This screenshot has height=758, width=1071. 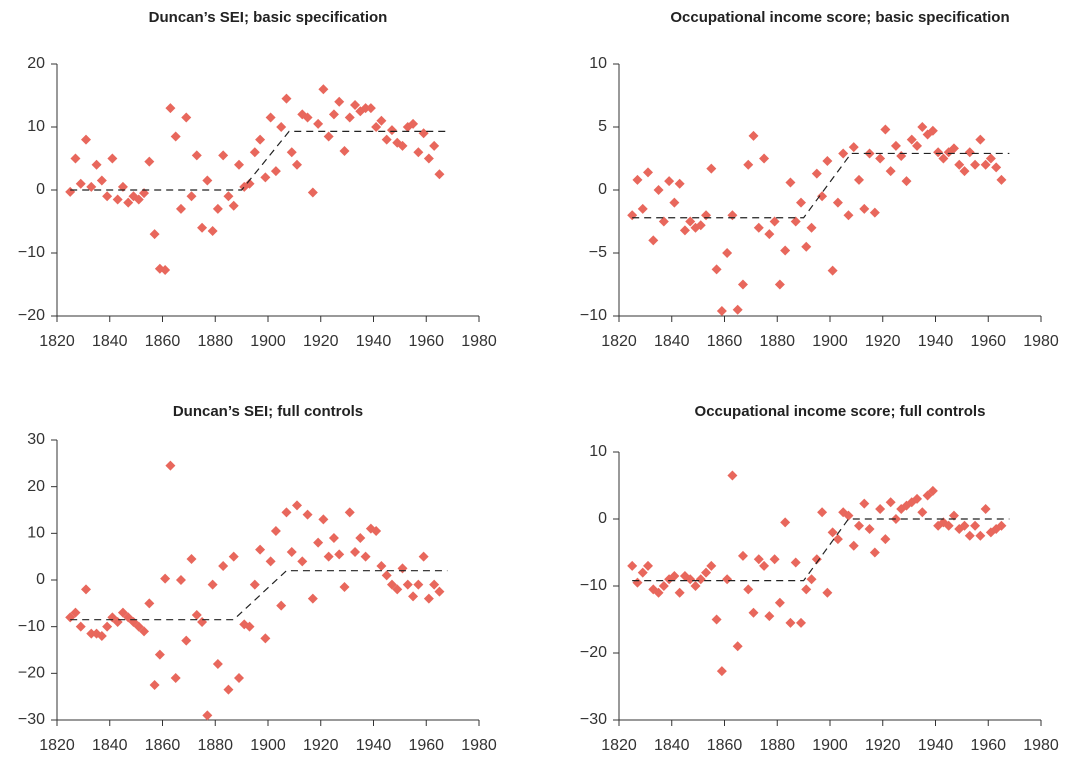 I want to click on y-tick-label: 0, so click(x=40, y=579).